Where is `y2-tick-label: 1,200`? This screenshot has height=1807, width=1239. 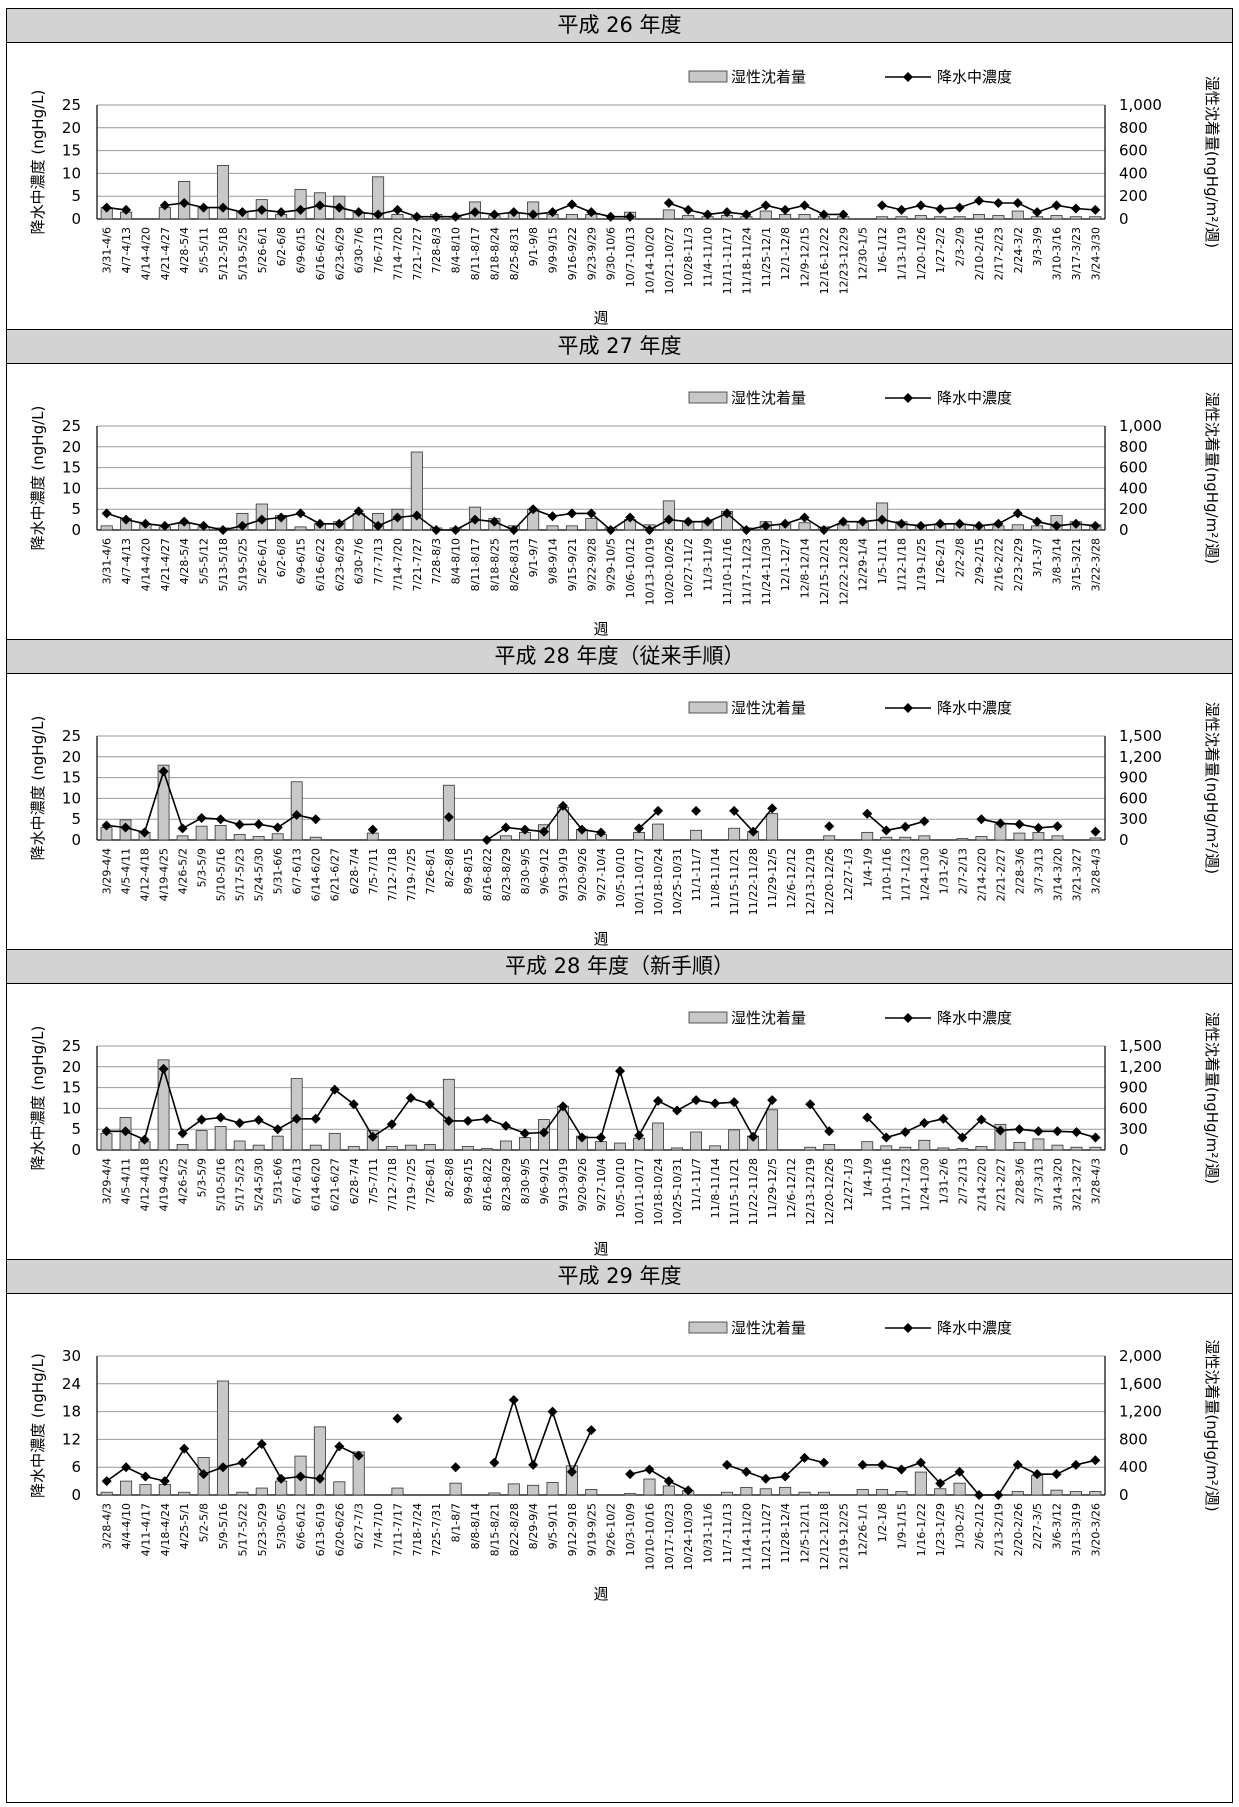
y2-tick-label: 1,200 is located at coordinates (1140, 1067).